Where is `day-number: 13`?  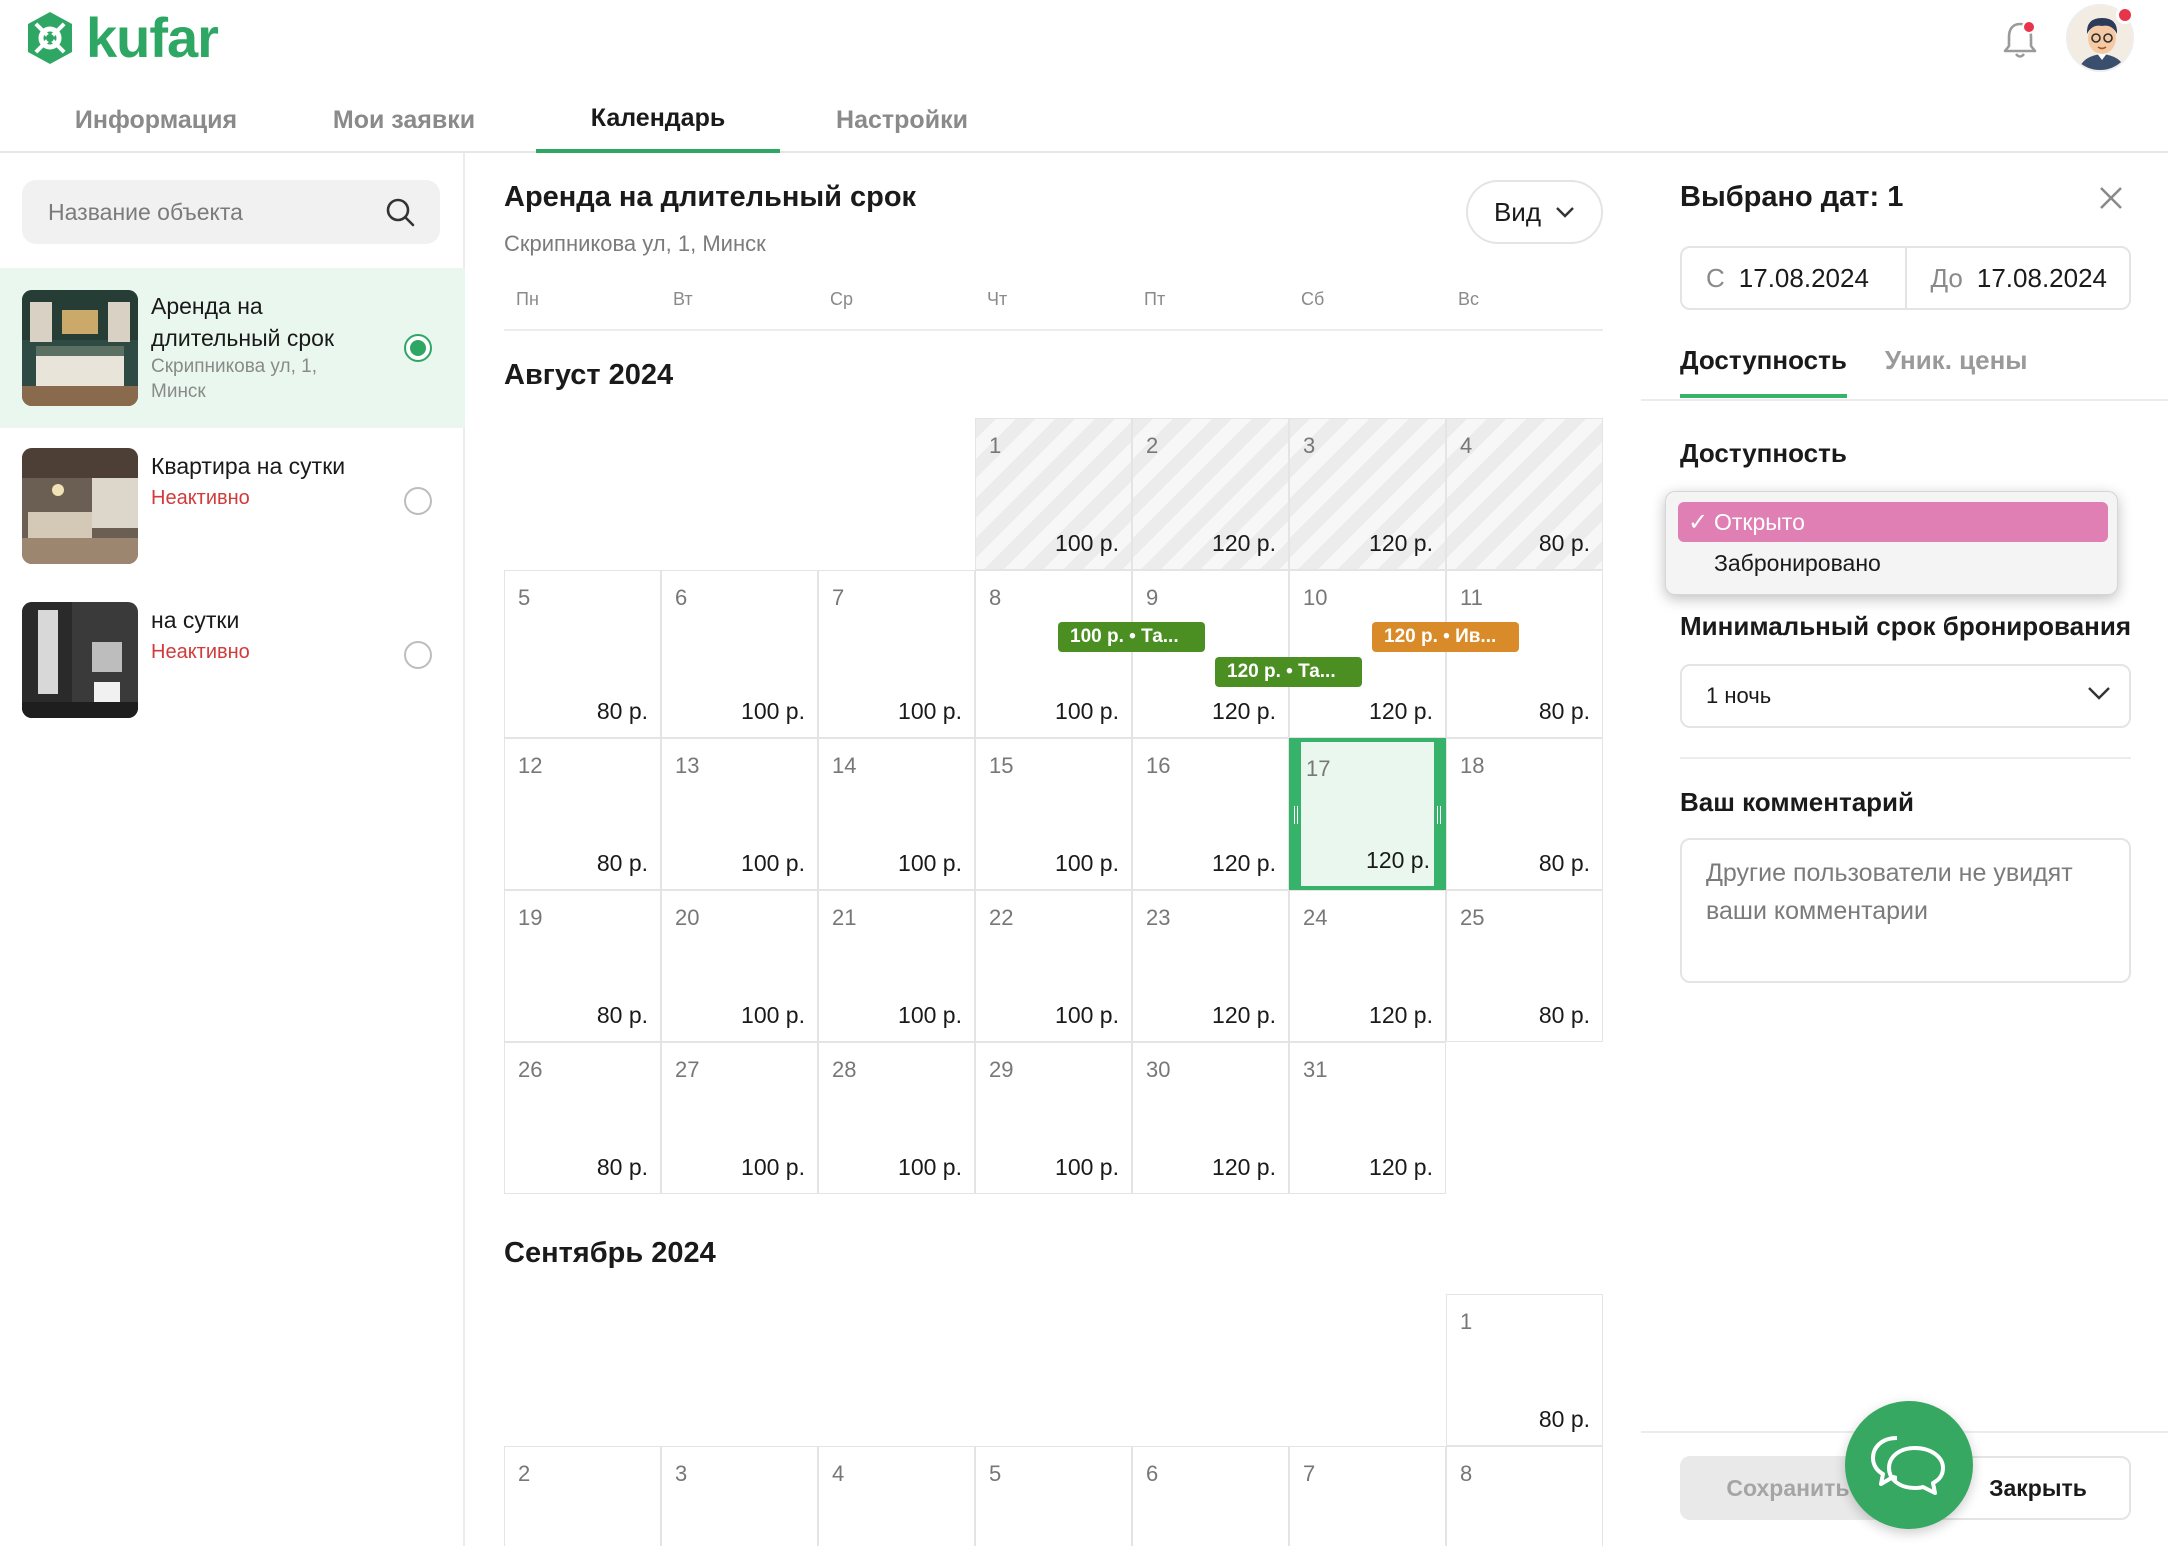 day-number: 13 is located at coordinates (687, 765).